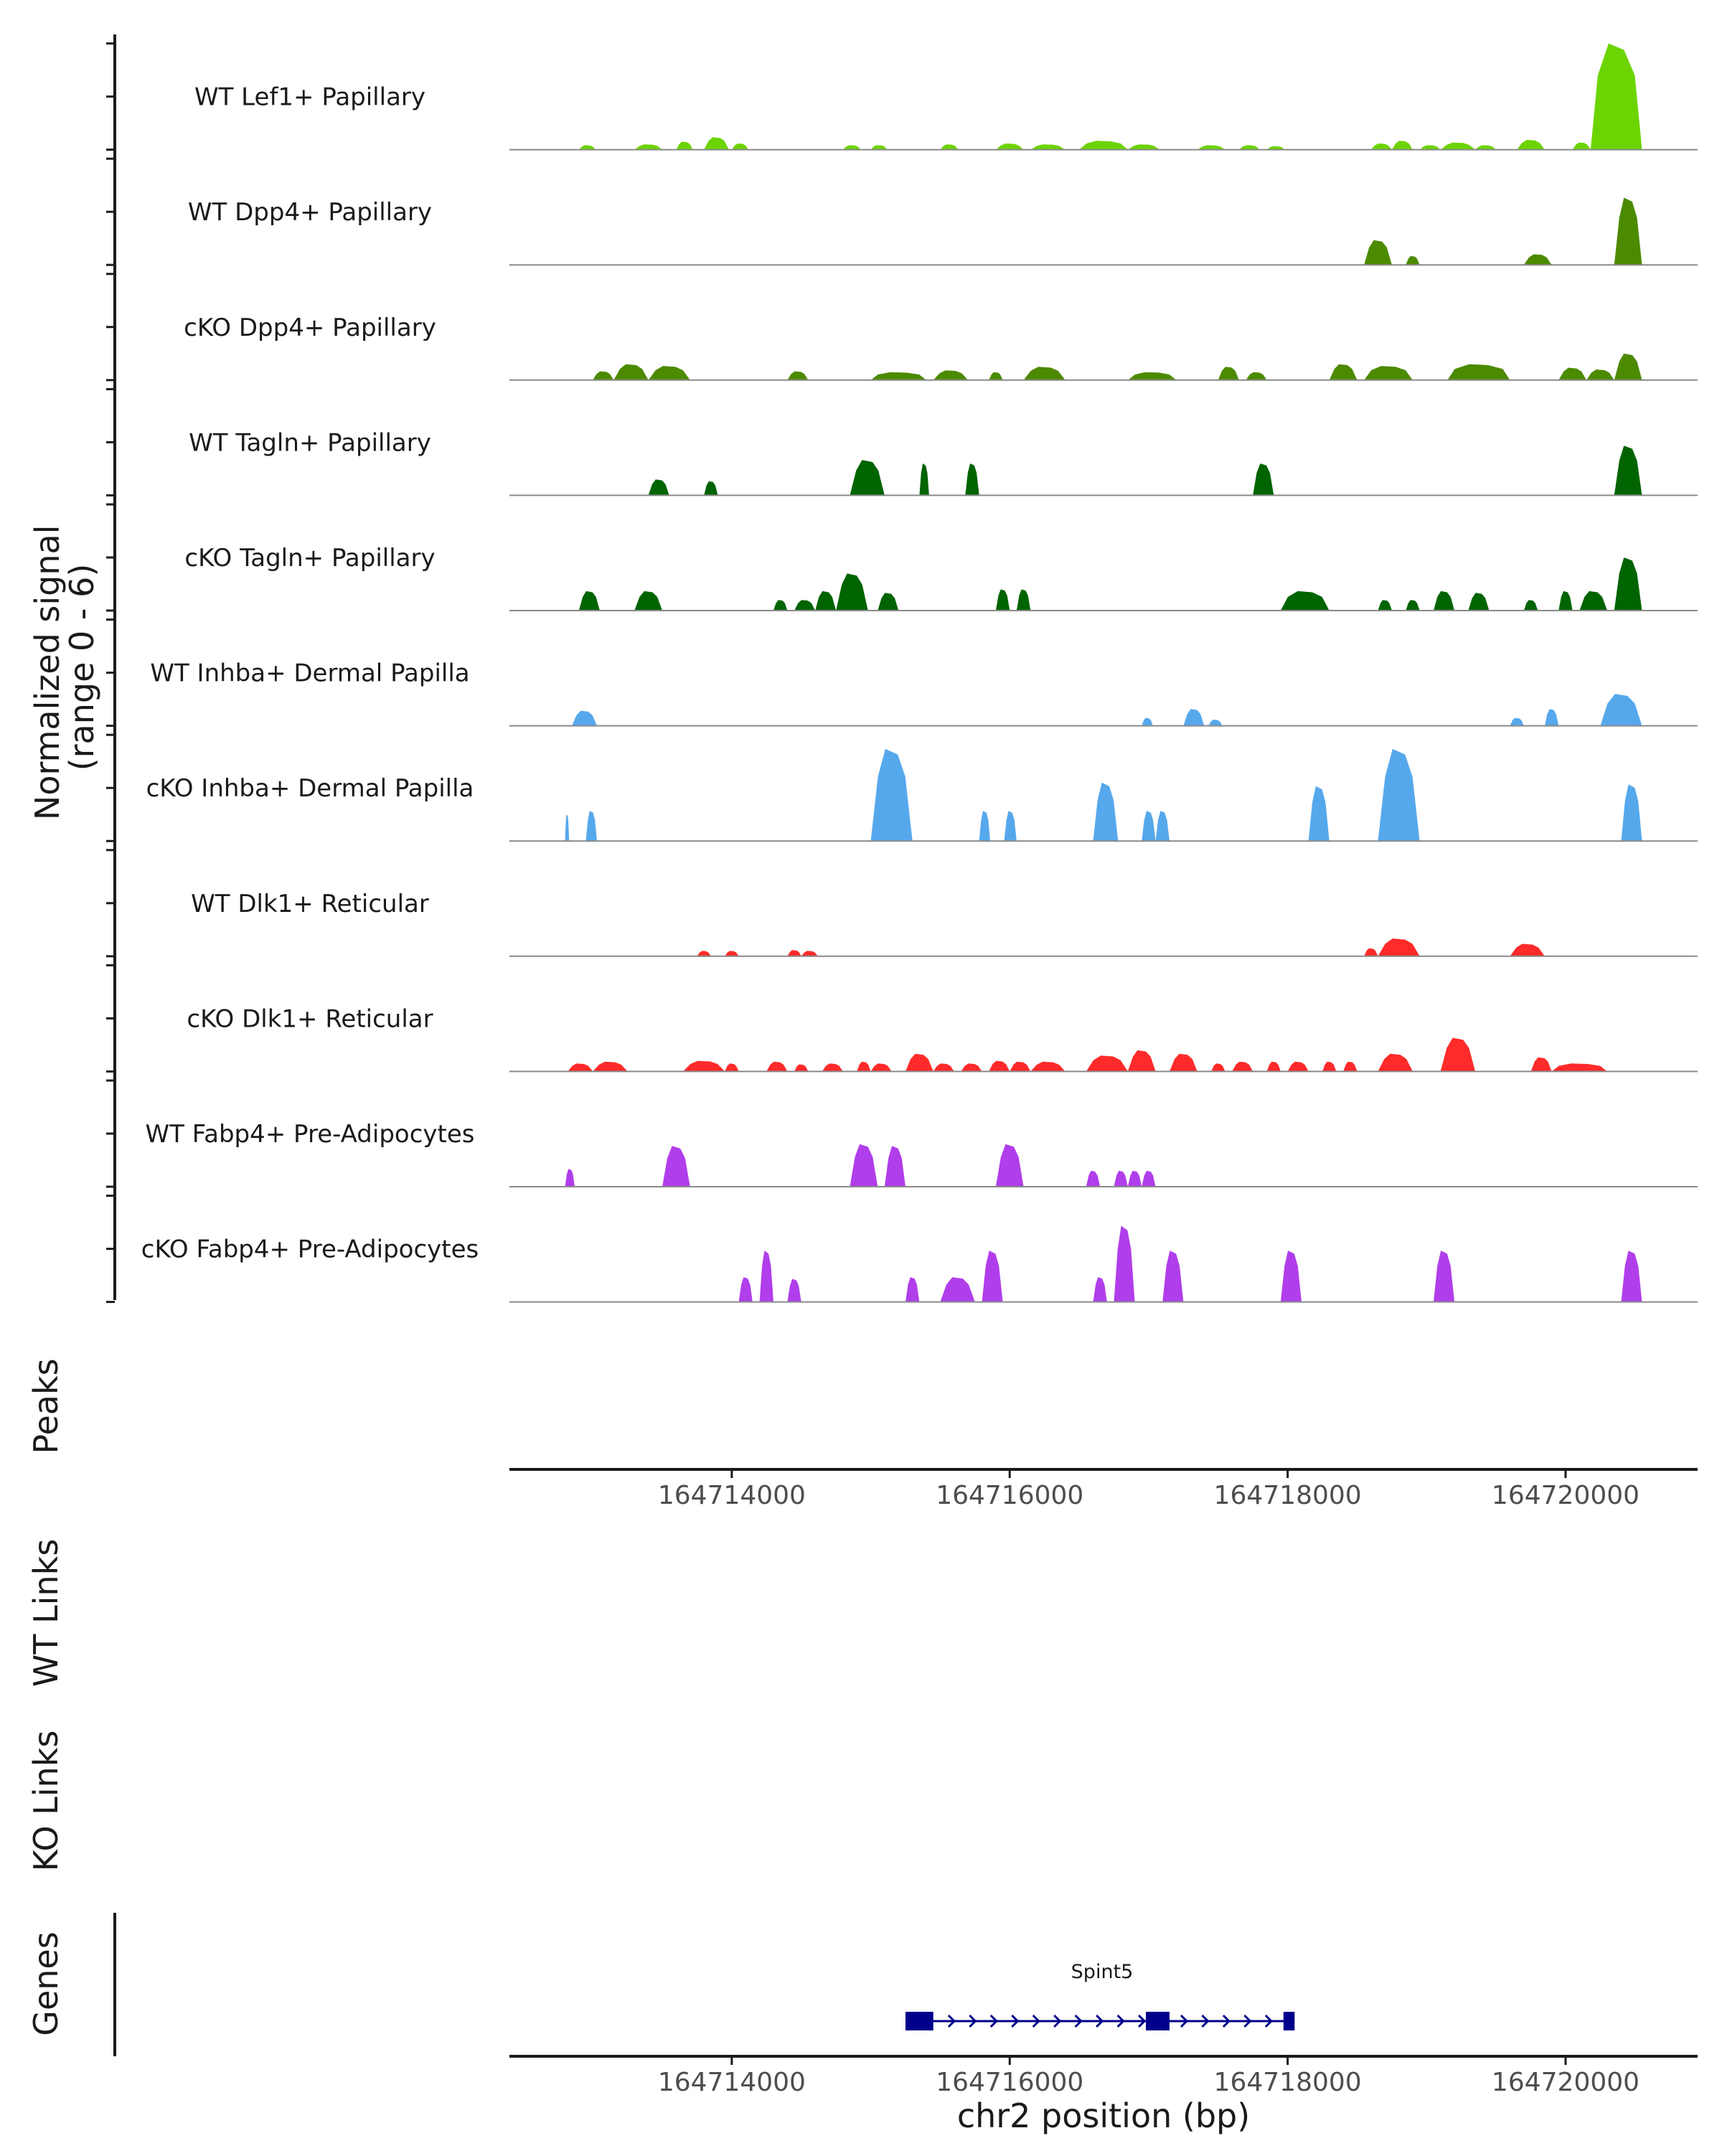  I want to click on track-cko-fabp4-pre-adipocytes: cKO Fabp4+ Pre-Adipocytes, so click(920, 1264).